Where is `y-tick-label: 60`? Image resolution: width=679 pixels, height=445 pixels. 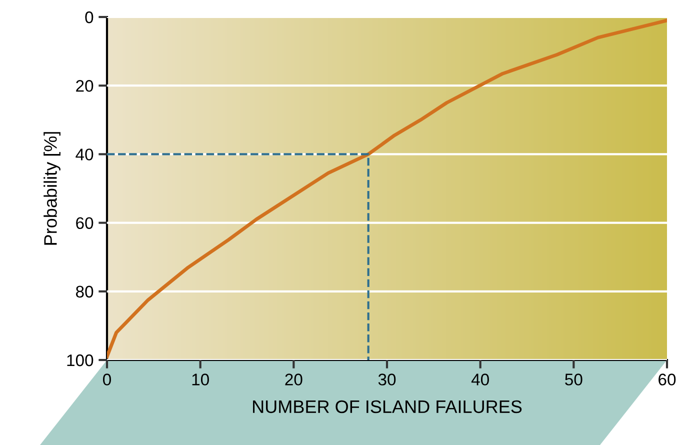
y-tick-label: 60 is located at coordinates (85, 223).